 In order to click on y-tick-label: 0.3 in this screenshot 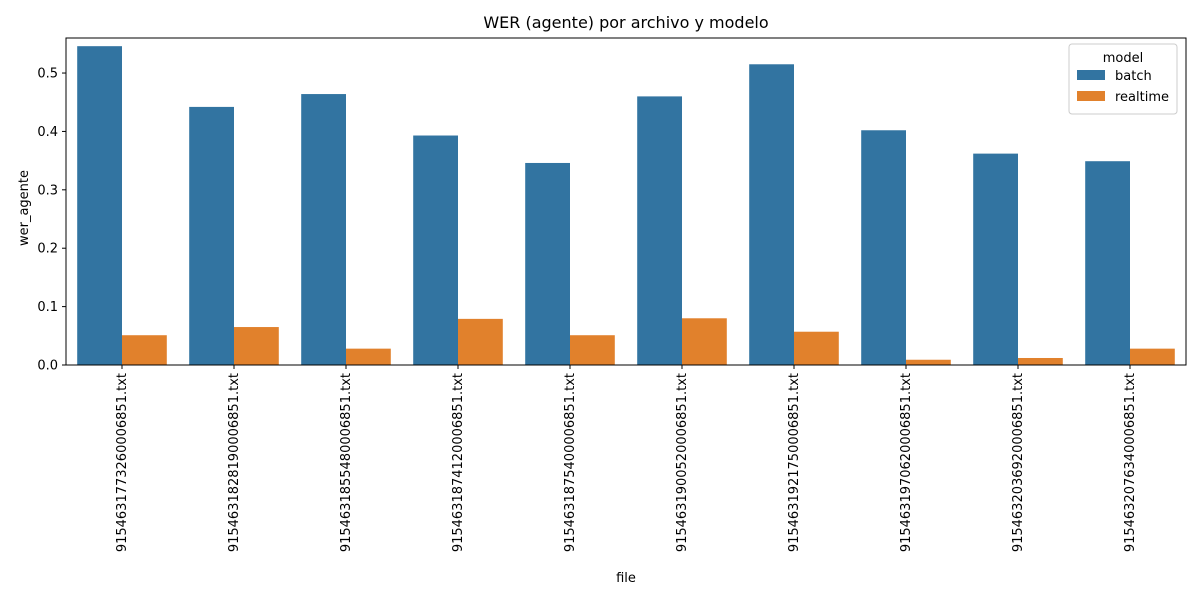, I will do `click(47, 190)`.